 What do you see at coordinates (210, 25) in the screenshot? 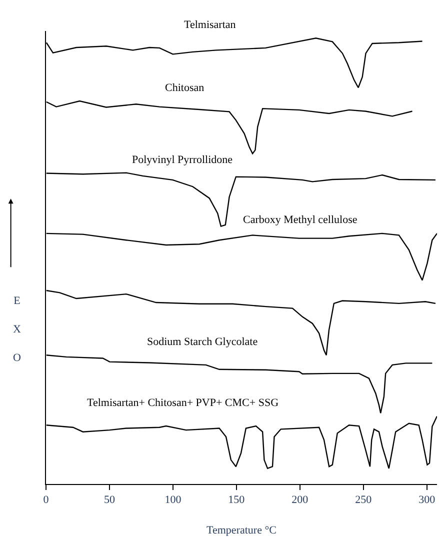
I see `series-label: Telmisartan` at bounding box center [210, 25].